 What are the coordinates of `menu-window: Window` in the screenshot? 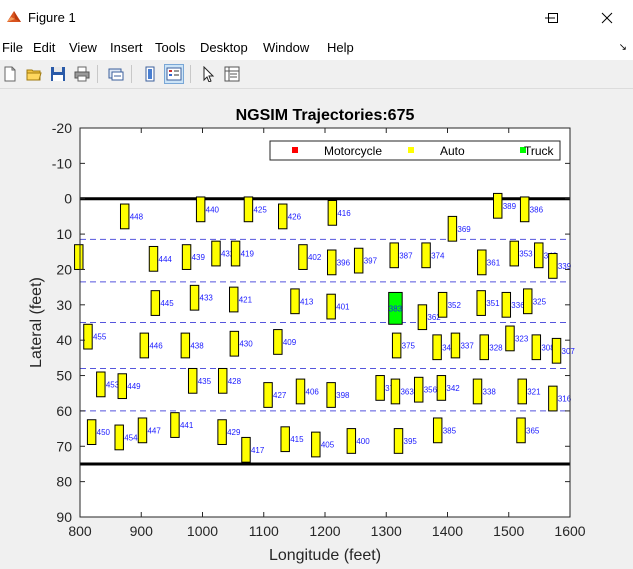 It's located at (286, 47).